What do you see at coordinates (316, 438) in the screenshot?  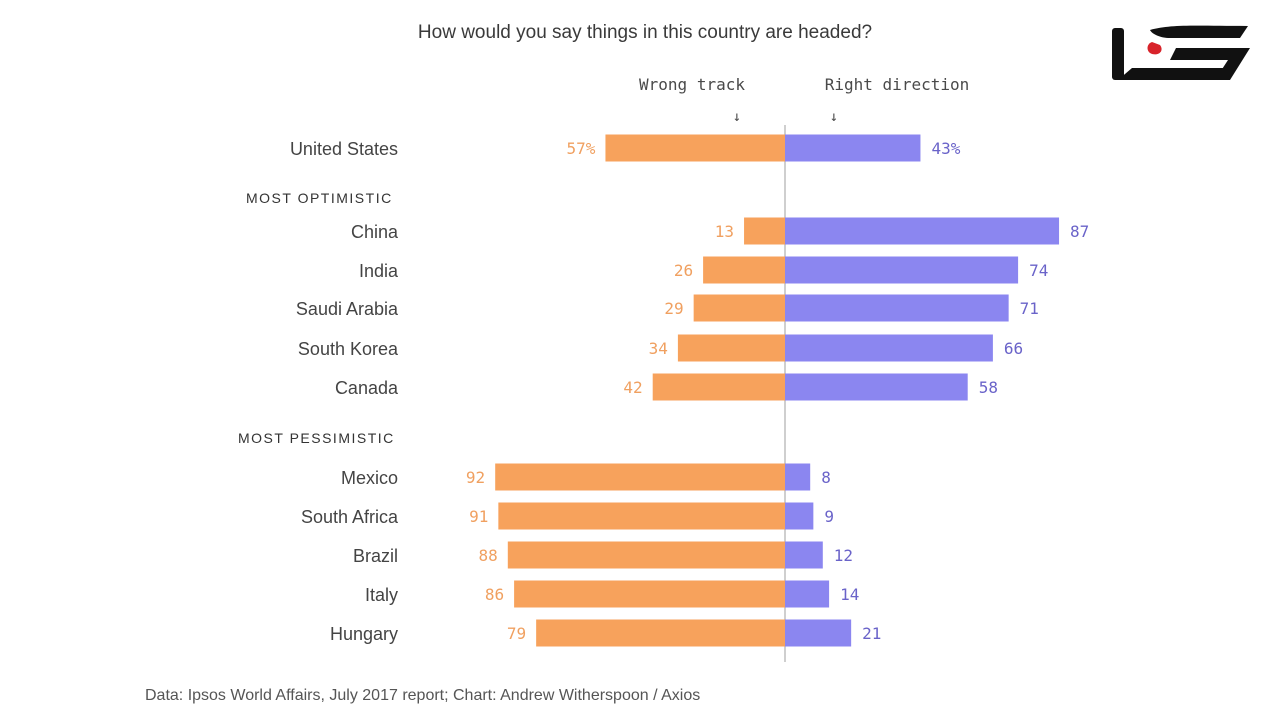 I see `group-heading: MOST PESSIMISTIC` at bounding box center [316, 438].